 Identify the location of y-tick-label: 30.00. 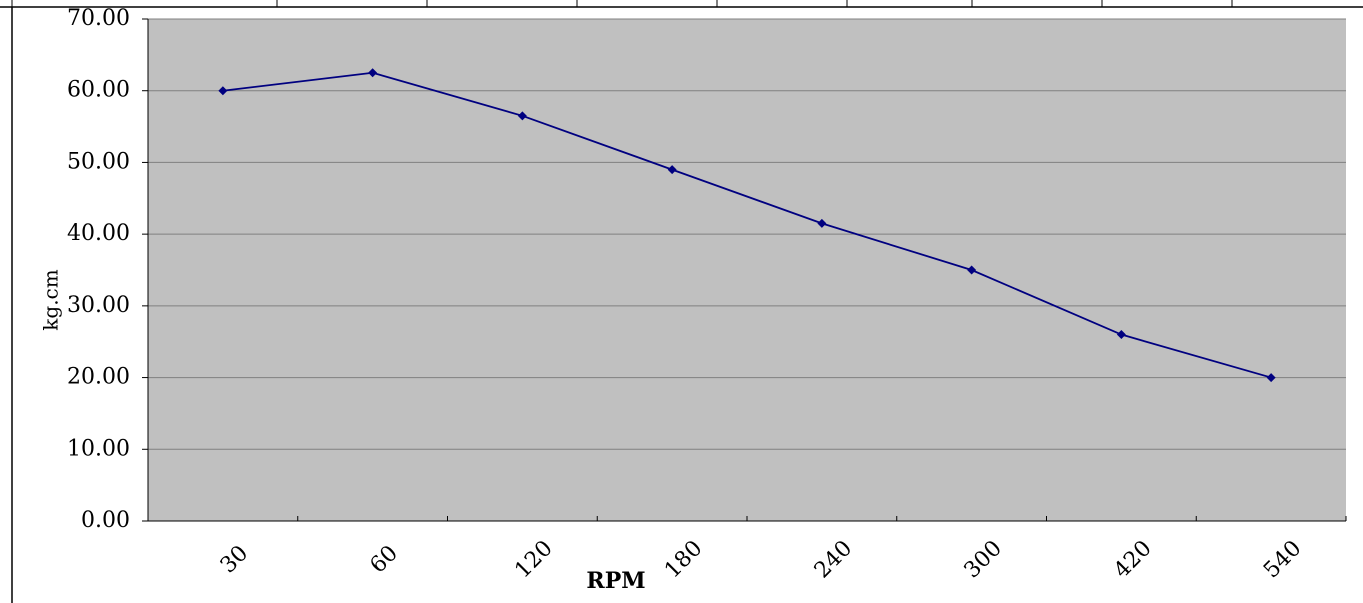
(98, 305).